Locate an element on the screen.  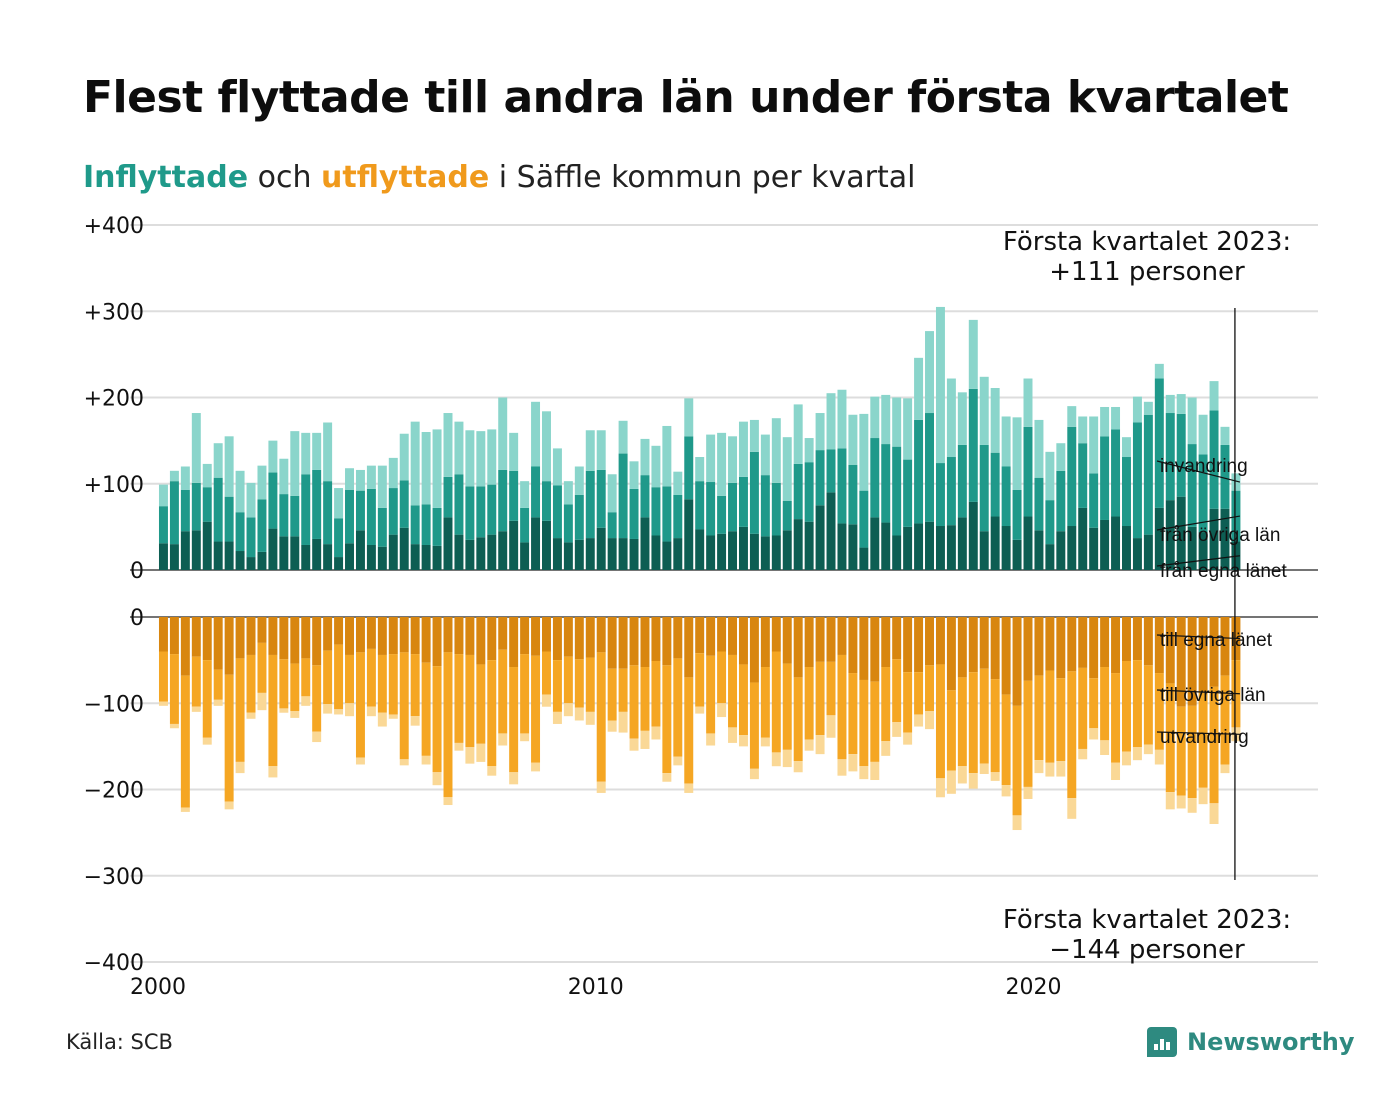
newsworthy-logo: Newsworthy is located at coordinates (1251, 1042).